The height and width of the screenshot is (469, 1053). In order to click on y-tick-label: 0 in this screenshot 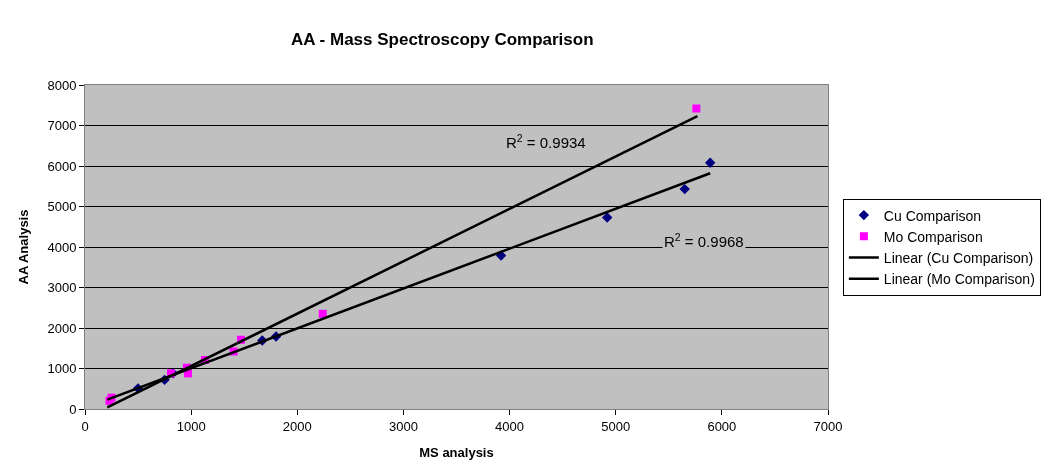, I will do `click(73, 409)`.